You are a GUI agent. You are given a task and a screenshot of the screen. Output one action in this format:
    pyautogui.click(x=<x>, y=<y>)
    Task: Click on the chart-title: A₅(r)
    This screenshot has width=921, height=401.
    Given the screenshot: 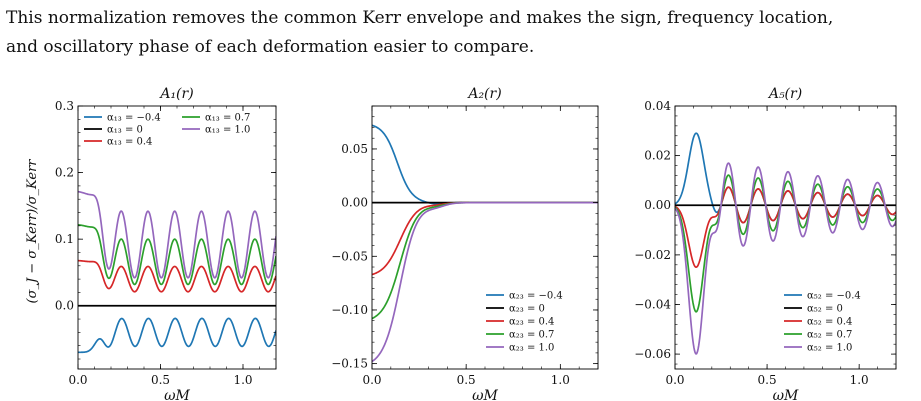 What is the action you would take?
    pyautogui.click(x=784, y=94)
    